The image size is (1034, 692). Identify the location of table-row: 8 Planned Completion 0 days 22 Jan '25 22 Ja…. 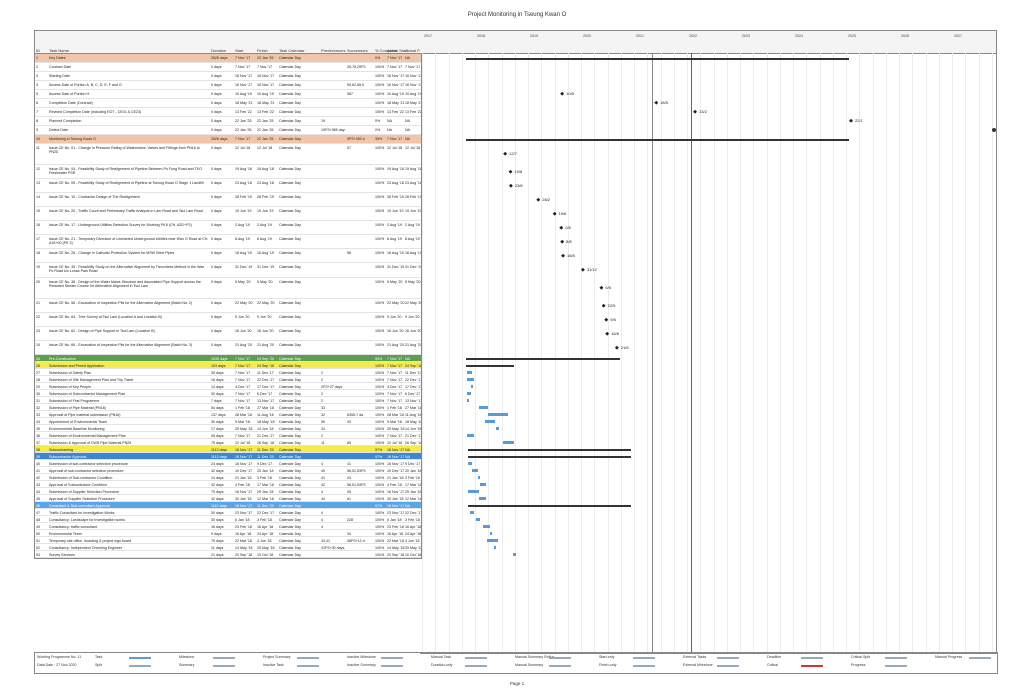
(228, 121).